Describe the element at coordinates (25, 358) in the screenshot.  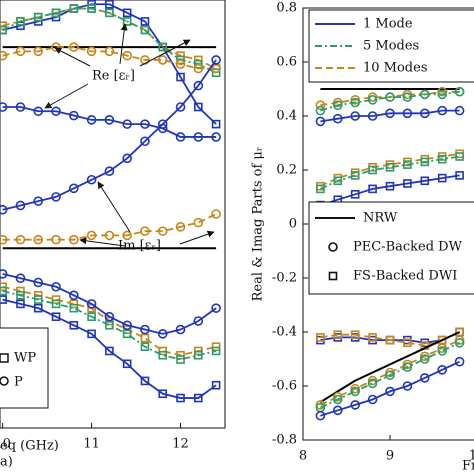
I see `legend-label: WP` at that location.